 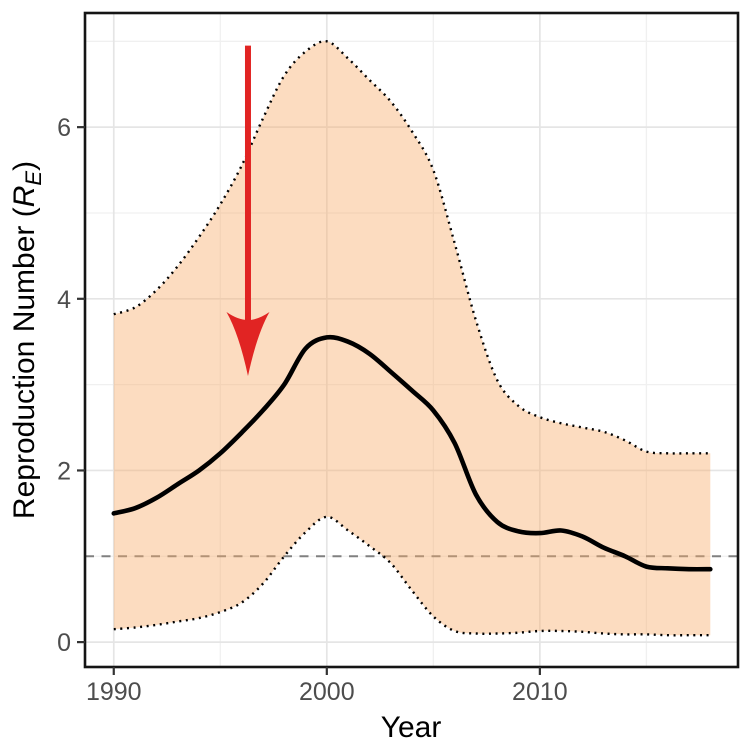 I want to click on y-tick-label: 0, so click(x=64, y=643).